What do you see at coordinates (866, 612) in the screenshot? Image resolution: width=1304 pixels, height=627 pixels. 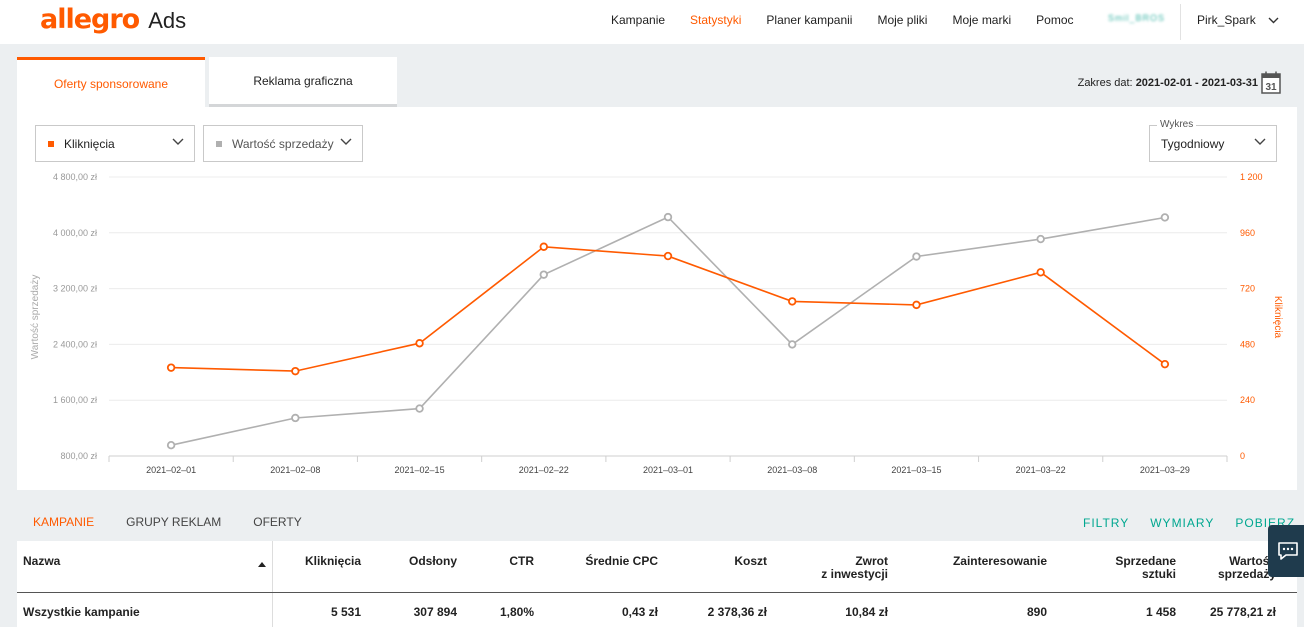 I see `row-roi: 10,84 zł` at bounding box center [866, 612].